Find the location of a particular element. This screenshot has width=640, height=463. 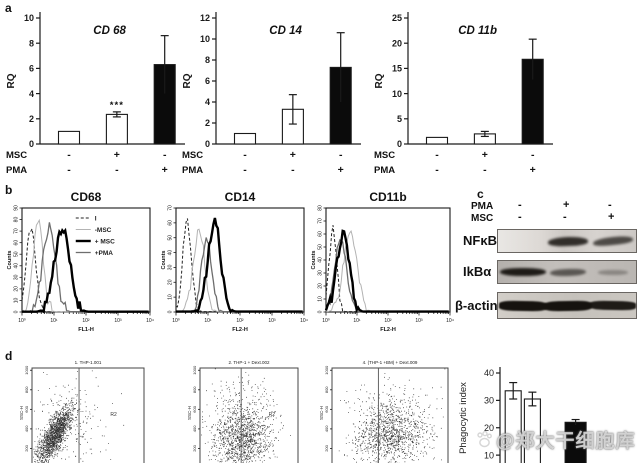

scatter-plot-thp1: 1. THP-1.001 200 400 600 800 1000 SSC-H R2 is located at coordinates (82, 409).